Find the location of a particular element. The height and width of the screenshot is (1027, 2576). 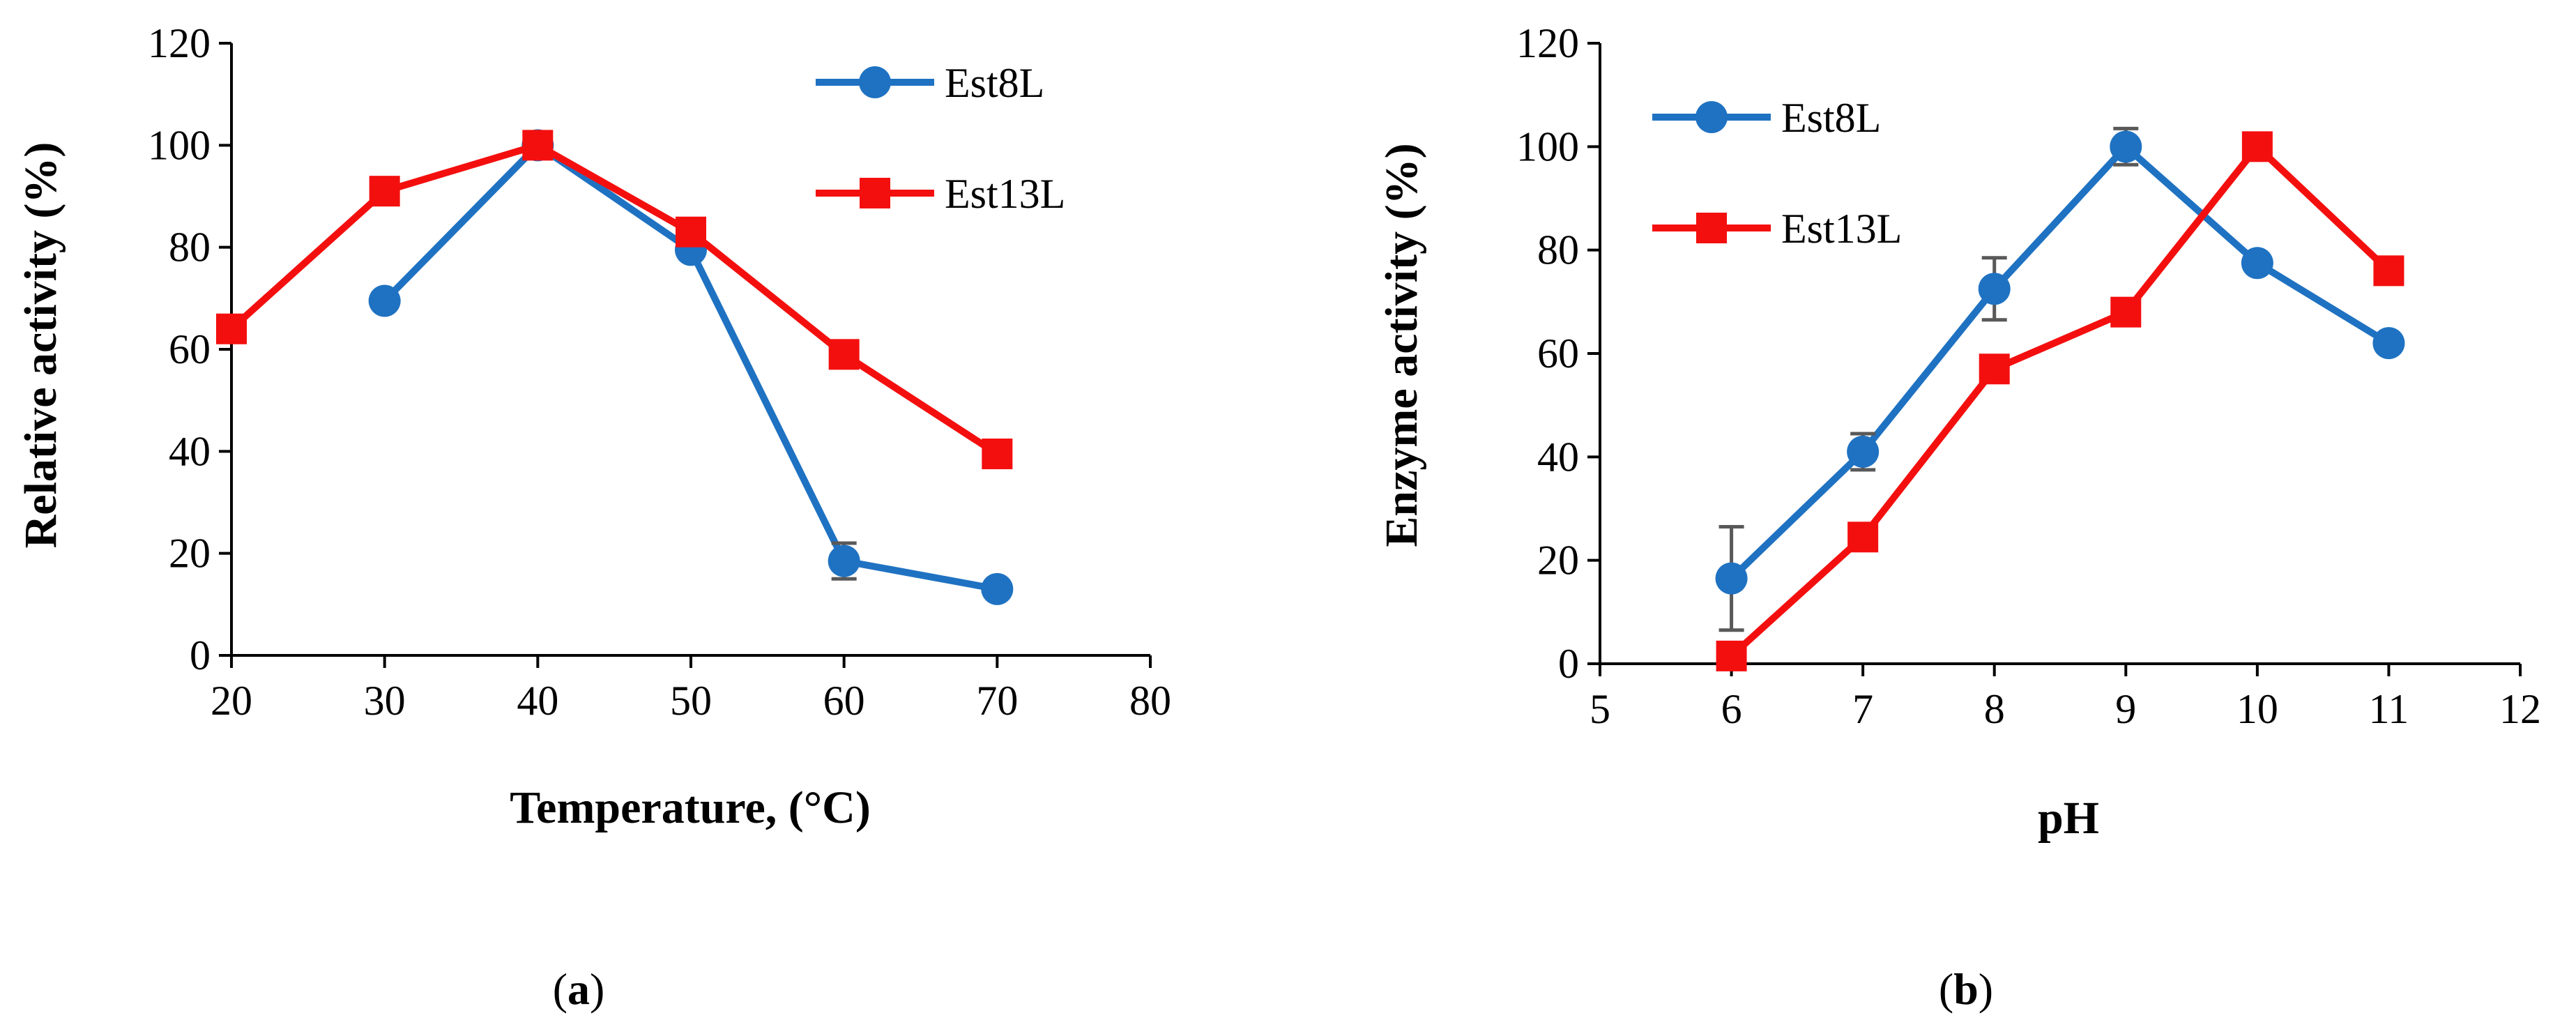

panel-a-y-tick-label: 120 is located at coordinates (179, 43).